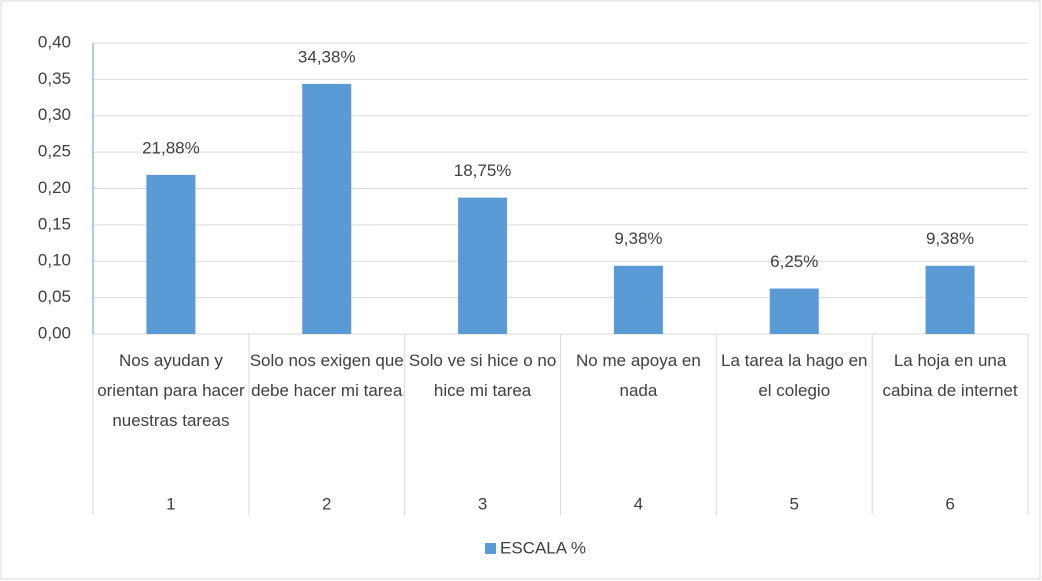 The width and height of the screenshot is (1042, 581). I want to click on y-tick-label: 0,20, so click(54, 187).